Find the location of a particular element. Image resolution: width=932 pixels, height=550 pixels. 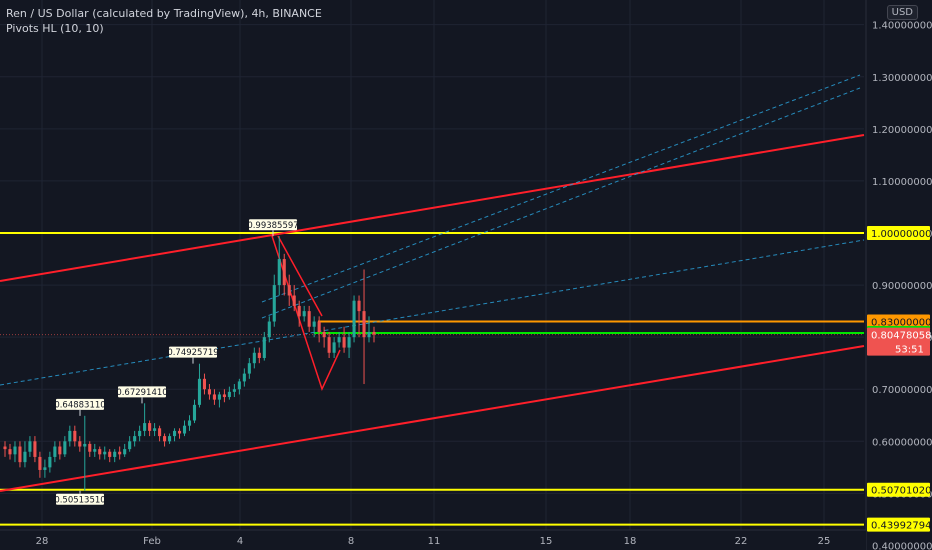

indicator-label: Pivots HL (10, 10) is located at coordinates (55, 28).